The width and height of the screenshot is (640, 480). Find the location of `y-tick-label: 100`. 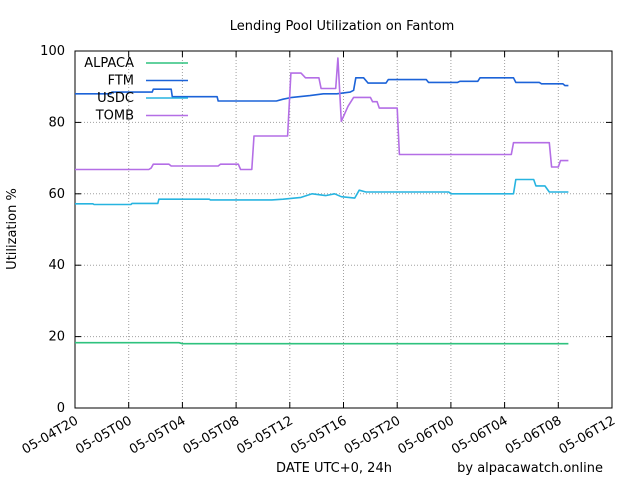

y-tick-label: 100 is located at coordinates (52, 51).